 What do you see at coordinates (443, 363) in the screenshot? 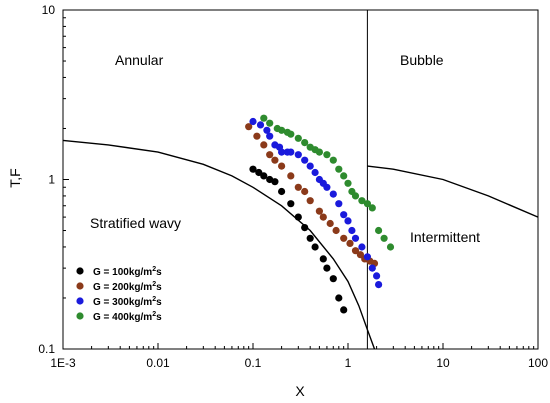
I see `x-tick-label: 10` at bounding box center [443, 363].